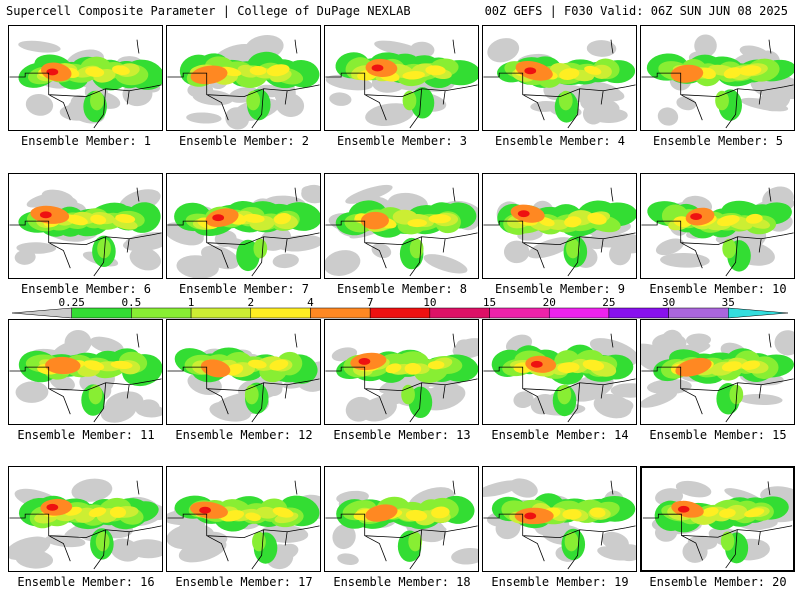 Image resolution: width=800 pixels, height=600 pixels. Describe the element at coordinates (71, 302) in the screenshot. I see `color-scale-label: 0.25` at that location.